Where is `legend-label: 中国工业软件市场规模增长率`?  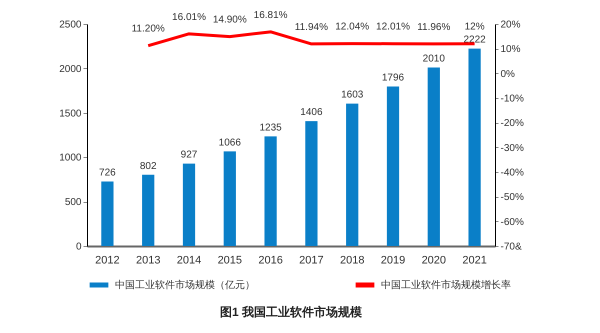
legend-label: 中国工业软件市场规模增长率 is located at coordinates (446, 285).